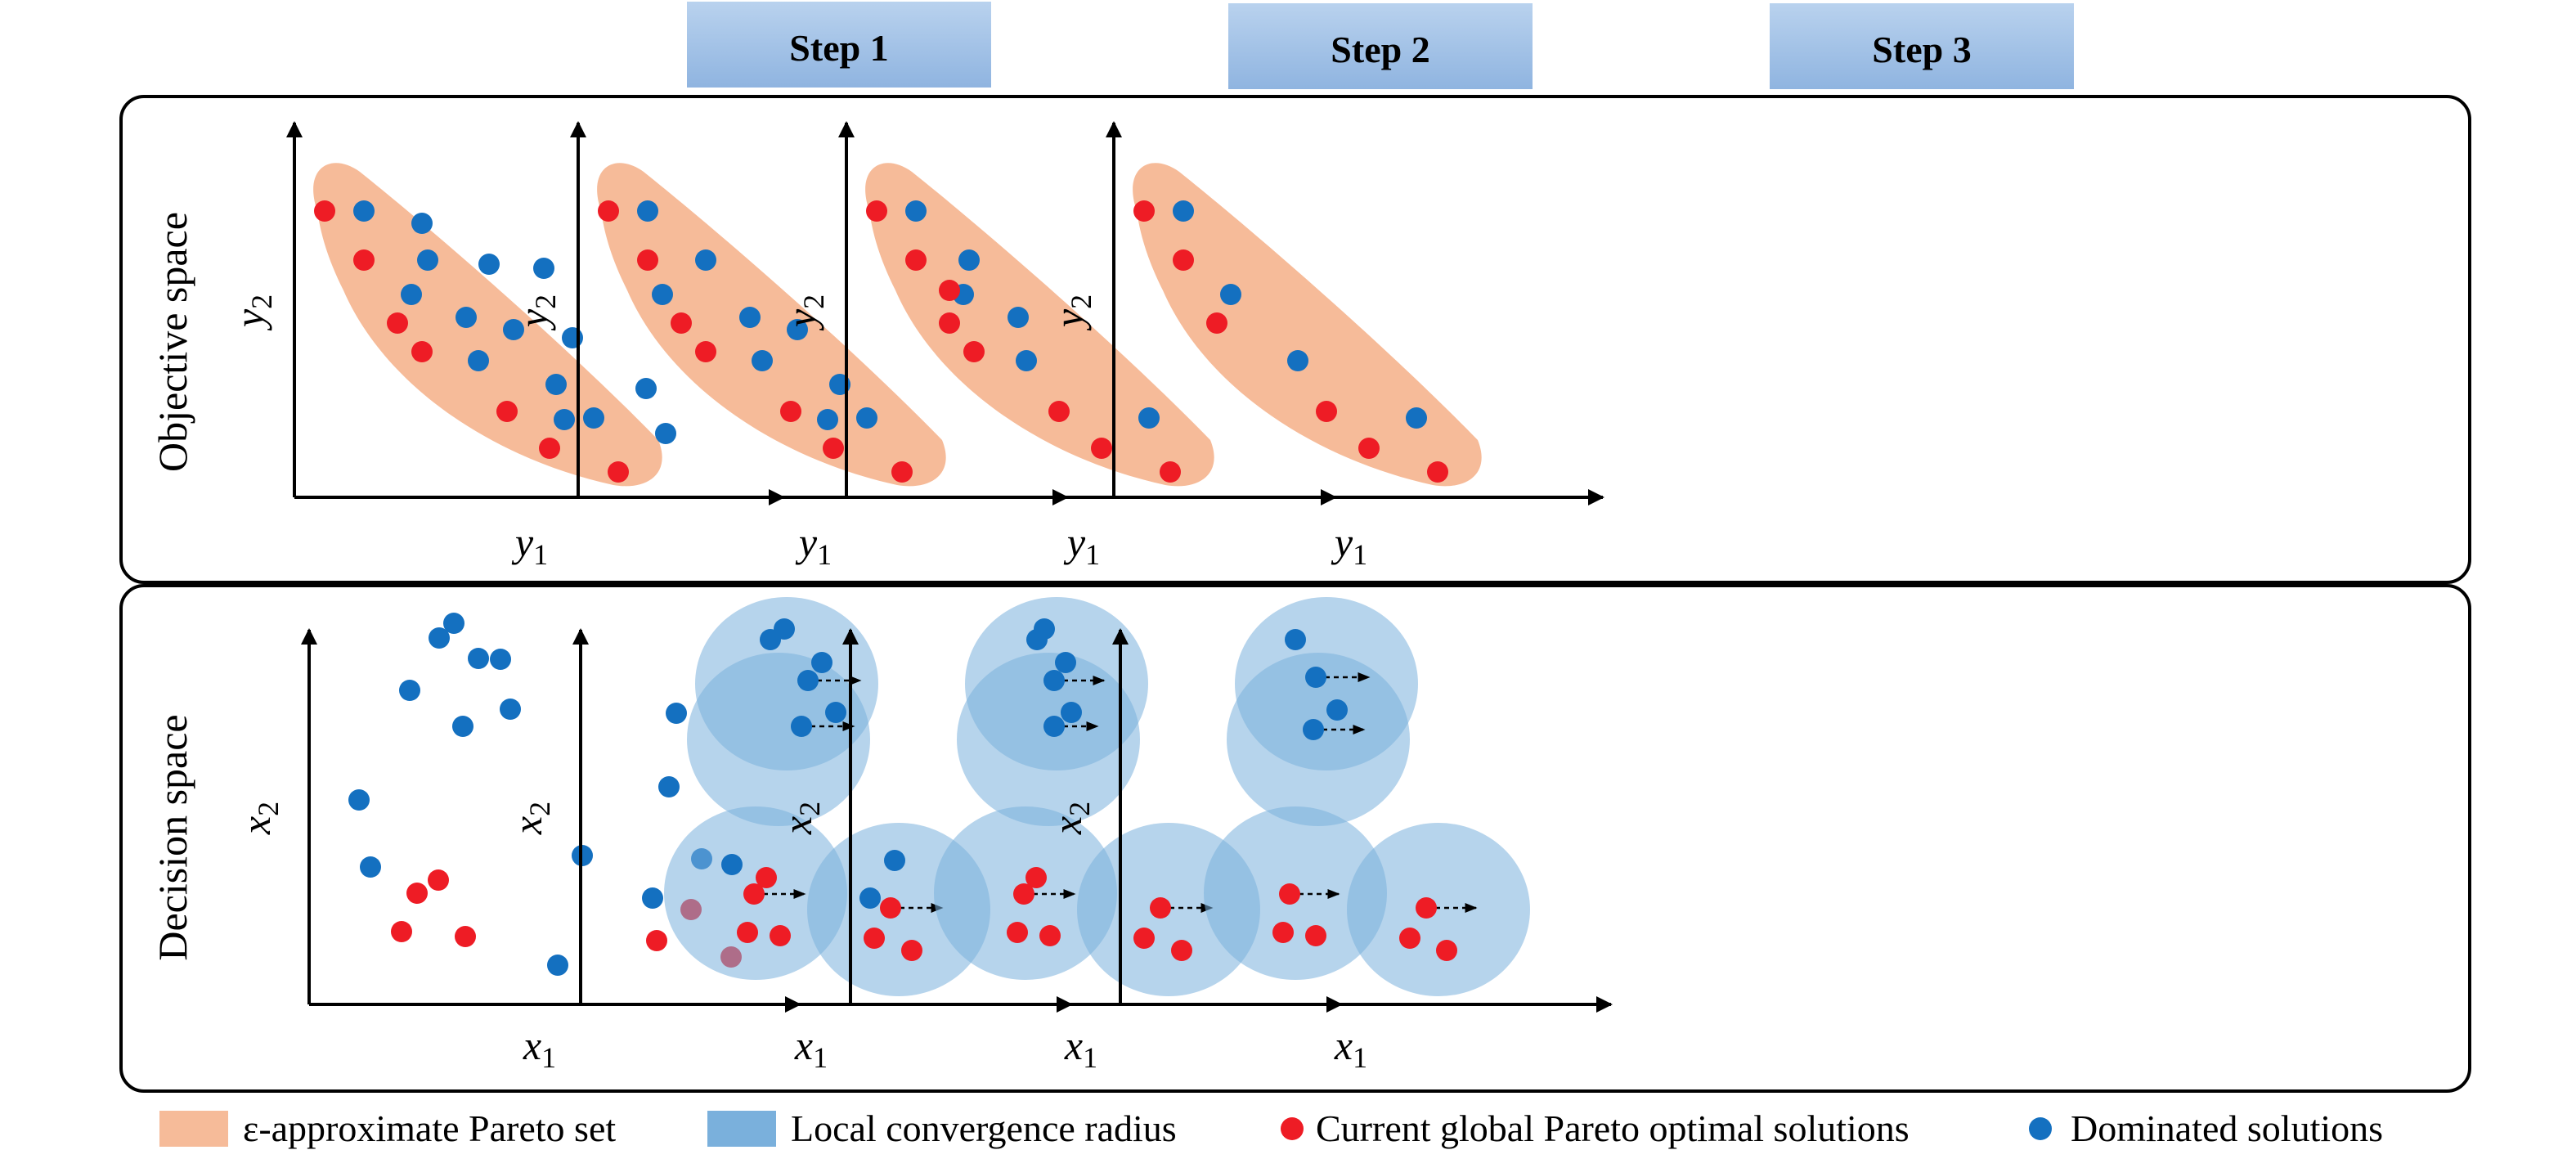 Image resolution: width=2576 pixels, height=1159 pixels. I want to click on objective-plot-step-3: y1 y2, so click(1325, 346).